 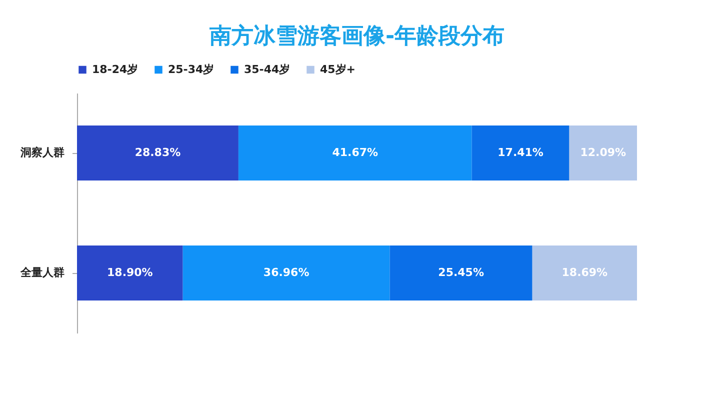 I want to click on data-label: 36.96%, so click(x=286, y=272).